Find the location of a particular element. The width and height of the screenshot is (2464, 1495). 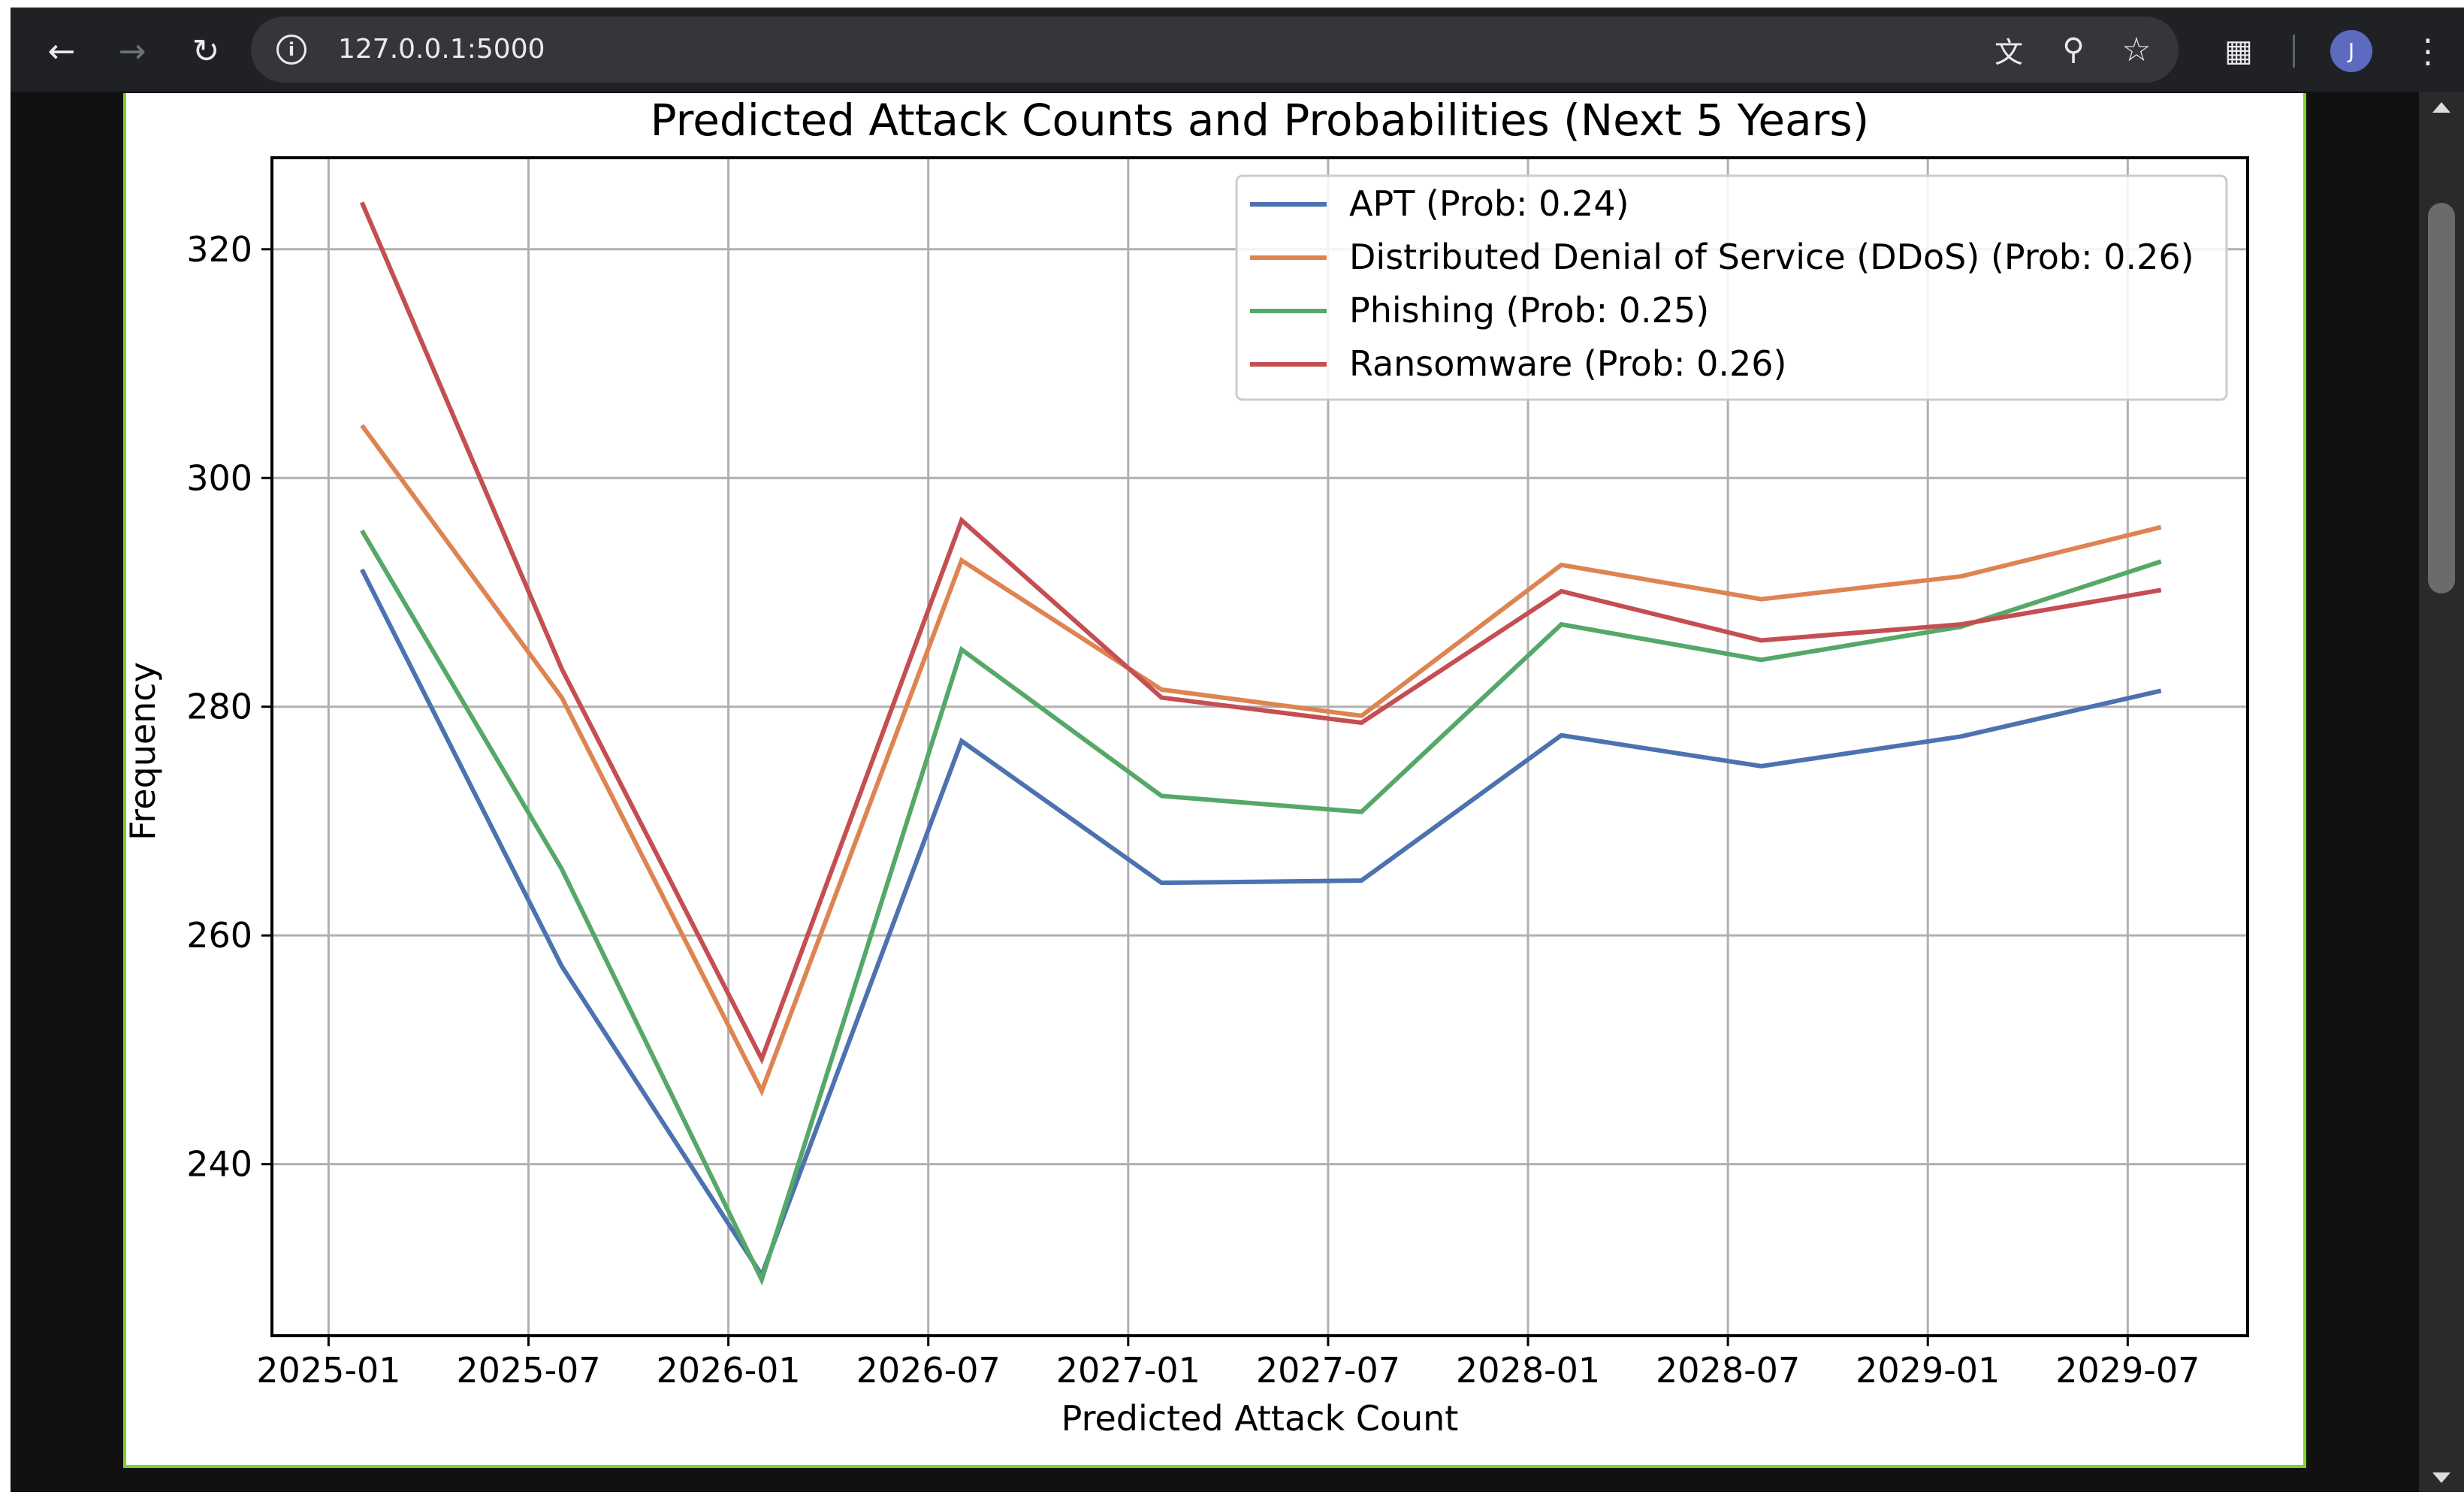

y-tick-label: 320 is located at coordinates (219, 249).